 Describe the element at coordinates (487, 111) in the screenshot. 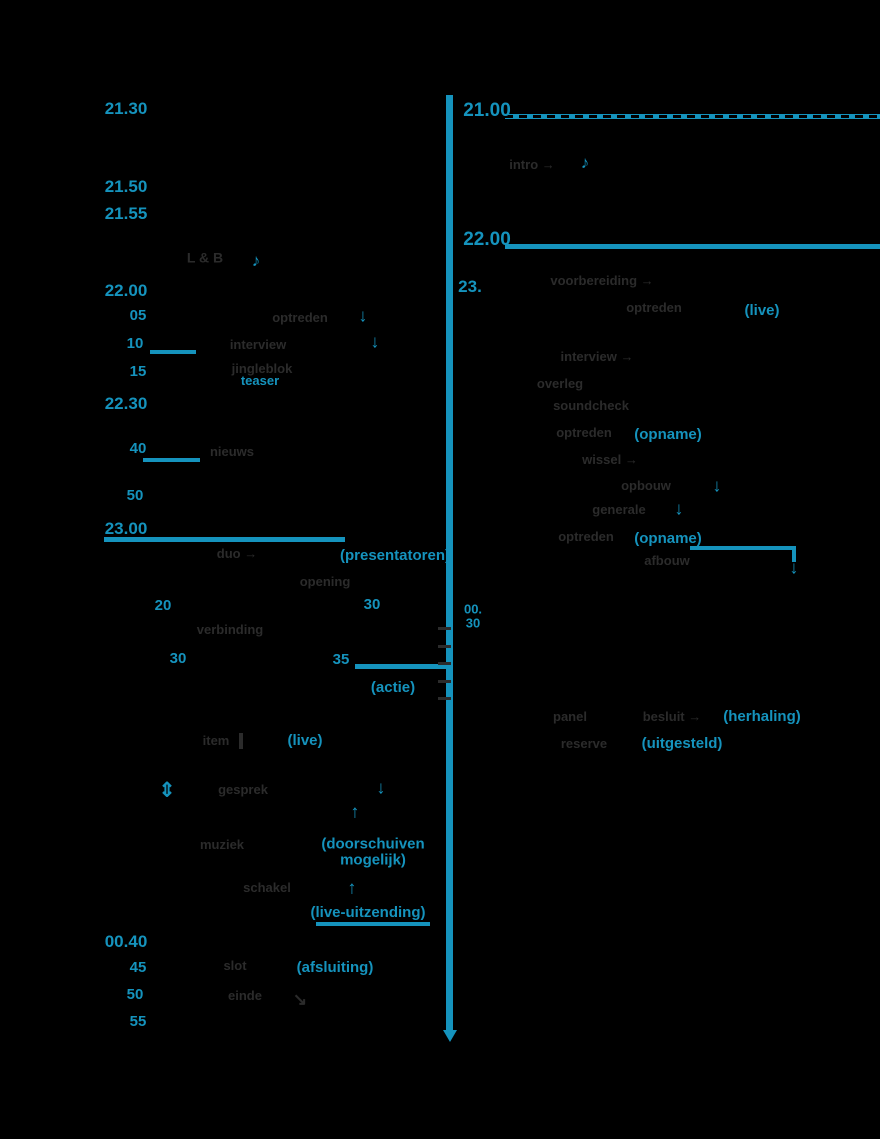

I see `axis-hour-2100: 21.00` at that location.